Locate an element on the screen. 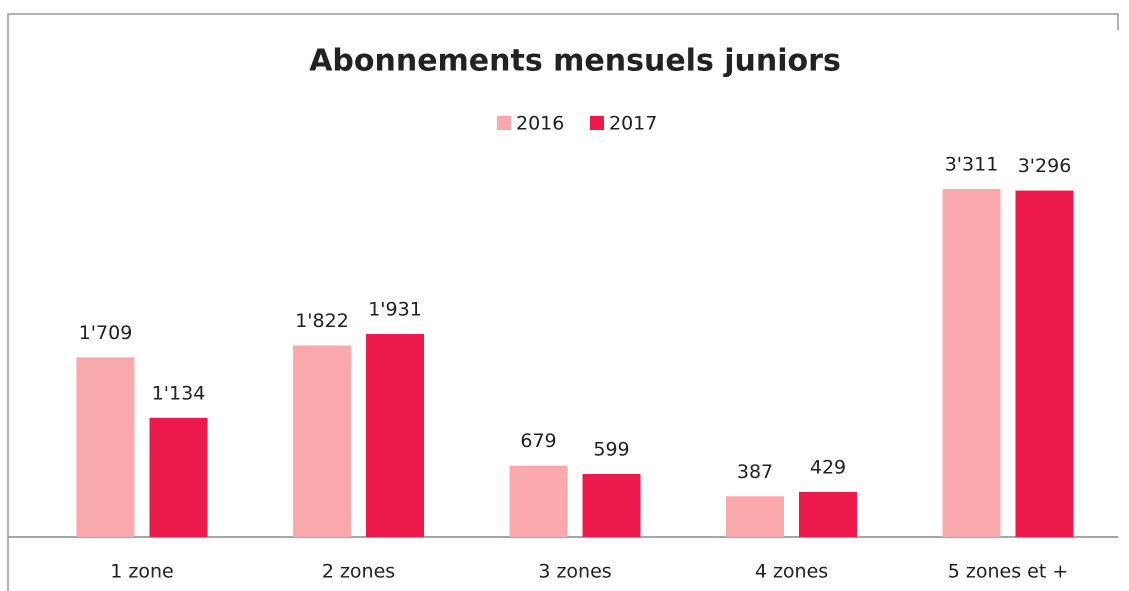 The width and height of the screenshot is (1129, 591). x-tick-label: 1 zone is located at coordinates (141, 572).